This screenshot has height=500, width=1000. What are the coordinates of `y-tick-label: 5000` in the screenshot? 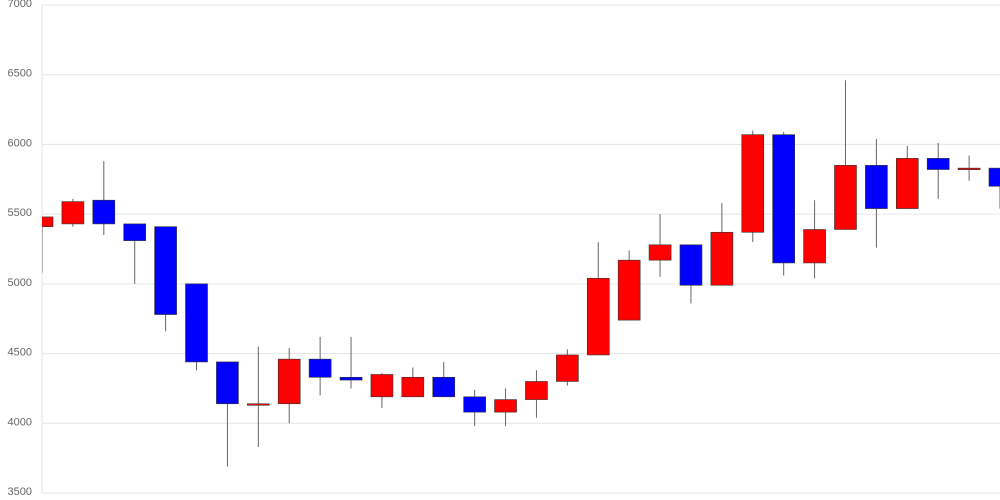 It's located at (20, 283).